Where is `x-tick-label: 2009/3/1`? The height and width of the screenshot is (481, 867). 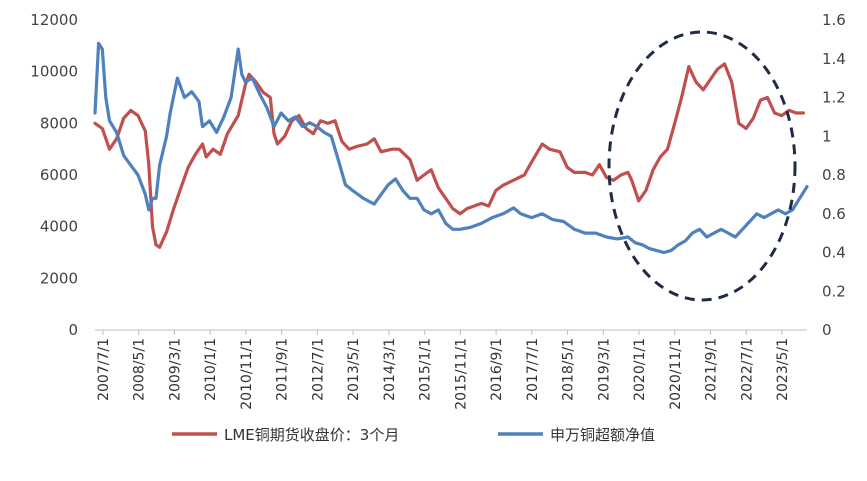 x-tick-label: 2009/3/1 is located at coordinates (175, 369).